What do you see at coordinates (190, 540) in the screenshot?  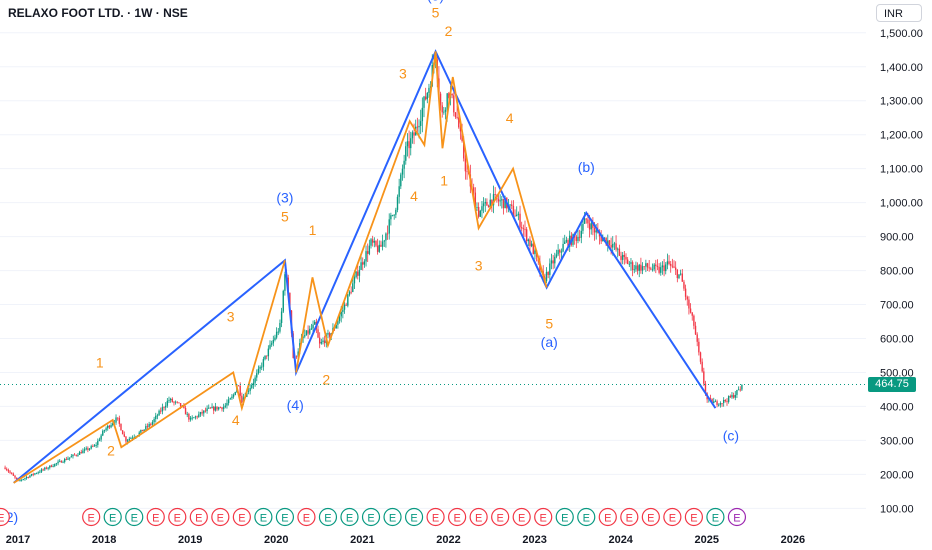 I see `x-tick-label: 2019` at bounding box center [190, 540].